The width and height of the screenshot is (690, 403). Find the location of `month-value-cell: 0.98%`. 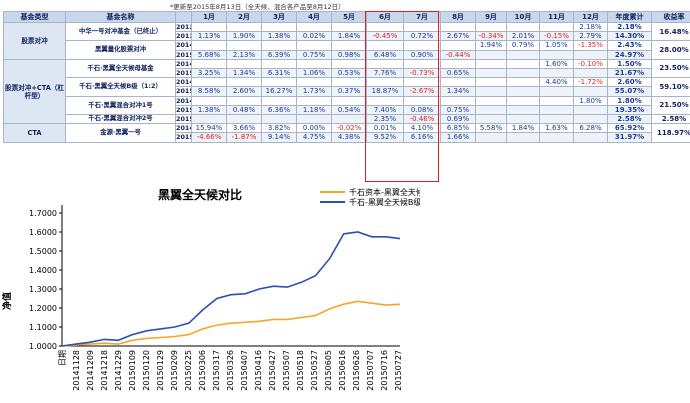

month-value-cell: 0.98% is located at coordinates (349, 54).